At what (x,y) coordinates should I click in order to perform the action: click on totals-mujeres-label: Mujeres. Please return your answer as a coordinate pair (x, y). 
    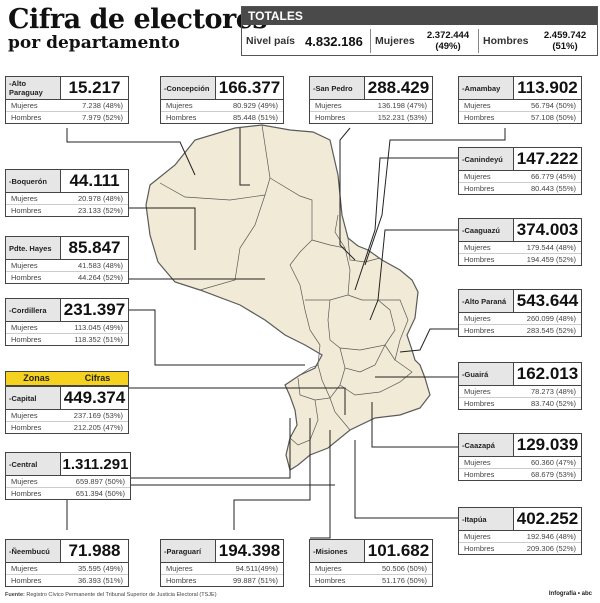
    Looking at the image, I should click on (395, 41).